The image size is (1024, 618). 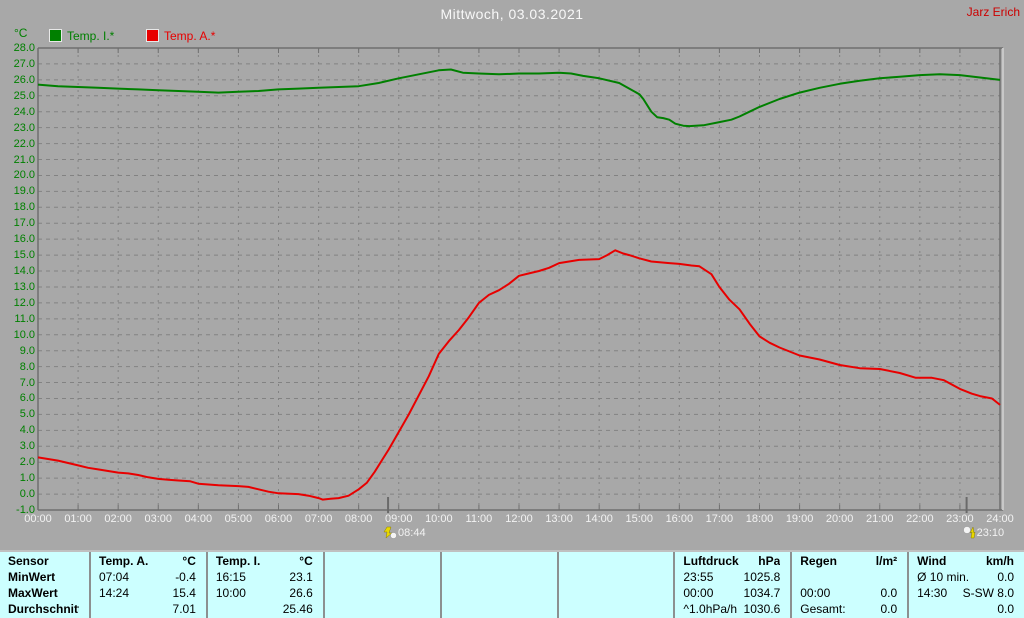 I want to click on table-cell-row: 25.46, so click(x=264, y=609).